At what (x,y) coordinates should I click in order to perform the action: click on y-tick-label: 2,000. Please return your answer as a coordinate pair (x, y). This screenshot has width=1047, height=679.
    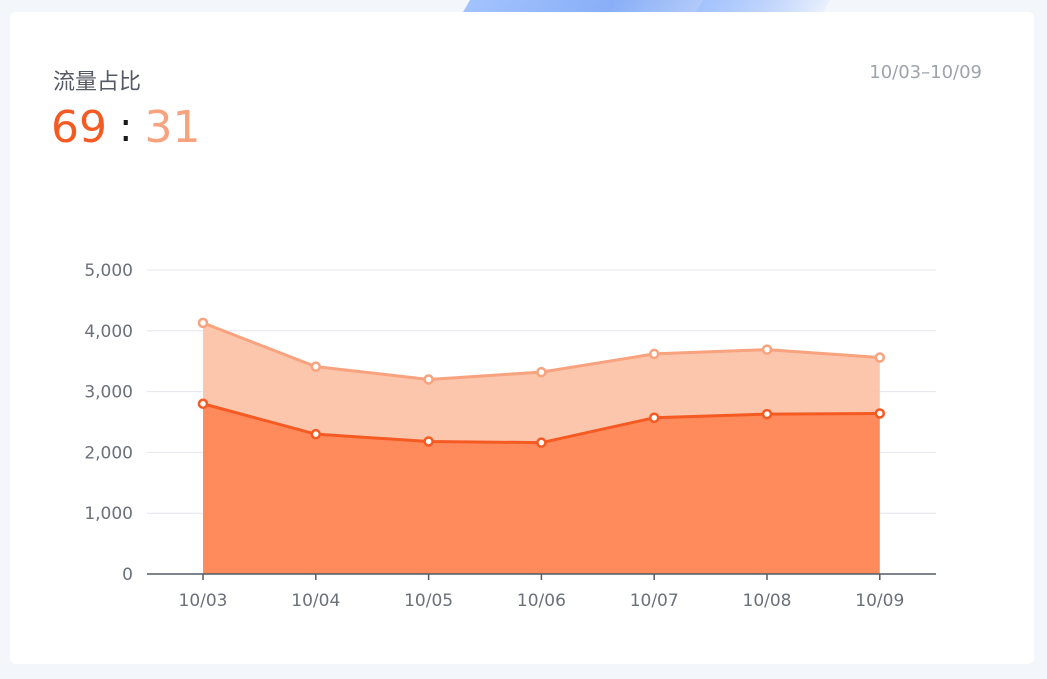
    Looking at the image, I should click on (108, 453).